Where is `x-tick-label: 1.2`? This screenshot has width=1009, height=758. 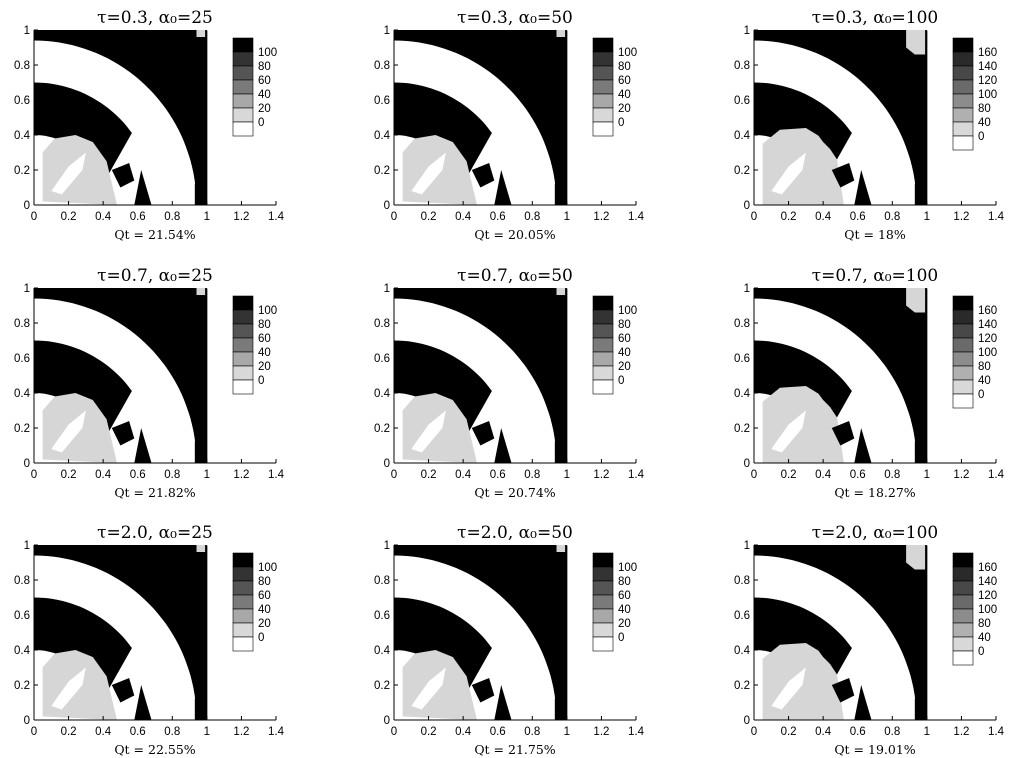
x-tick-label: 1.2 is located at coordinates (961, 732).